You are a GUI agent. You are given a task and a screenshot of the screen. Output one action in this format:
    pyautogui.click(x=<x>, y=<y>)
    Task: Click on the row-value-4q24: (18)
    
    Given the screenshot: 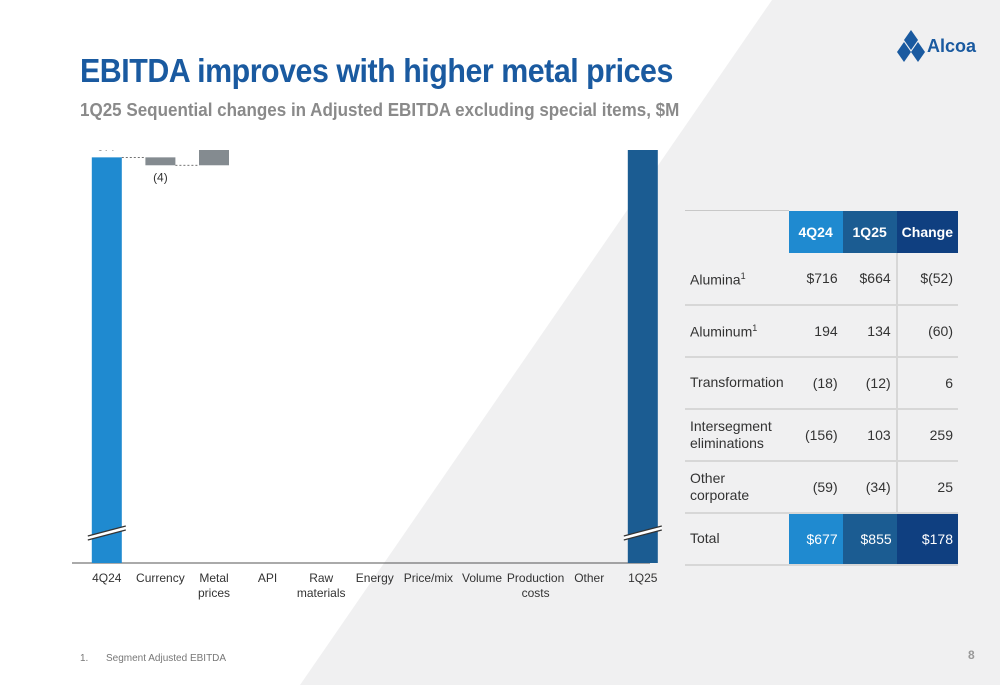 What is the action you would take?
    pyautogui.click(x=825, y=382)
    